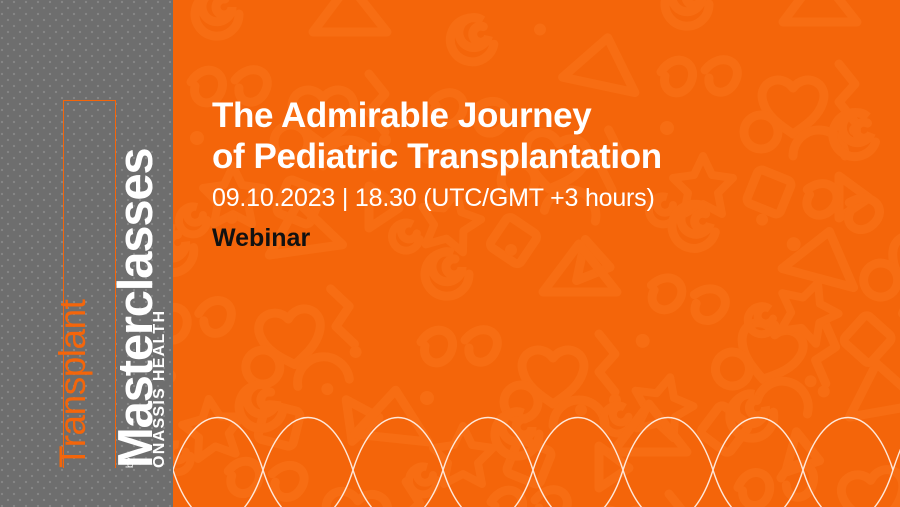 This screenshot has width=900, height=507. What do you see at coordinates (72, 383) in the screenshot?
I see `brand-word-transplant: Transplant` at bounding box center [72, 383].